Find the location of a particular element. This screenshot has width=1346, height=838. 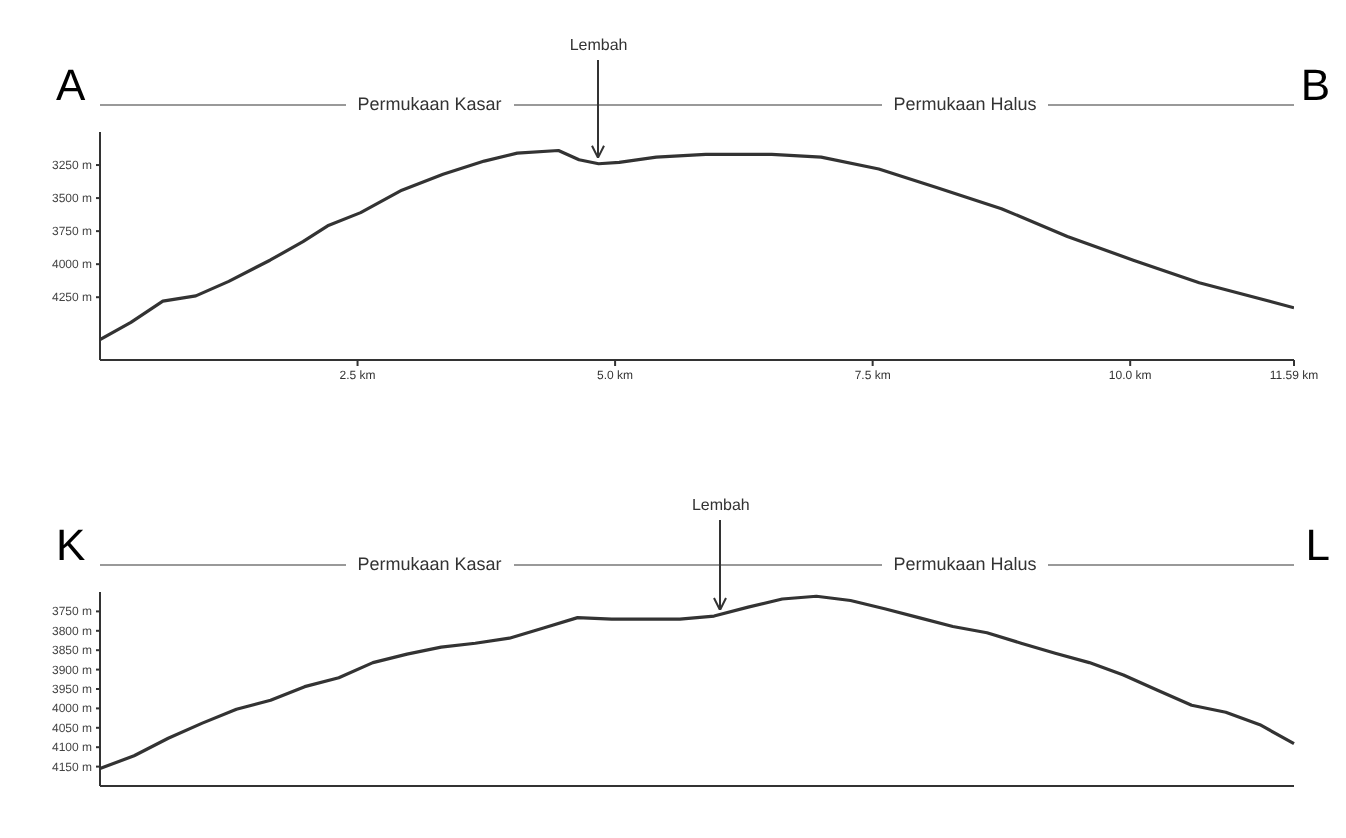

text: L is located at coordinates (1317, 546).